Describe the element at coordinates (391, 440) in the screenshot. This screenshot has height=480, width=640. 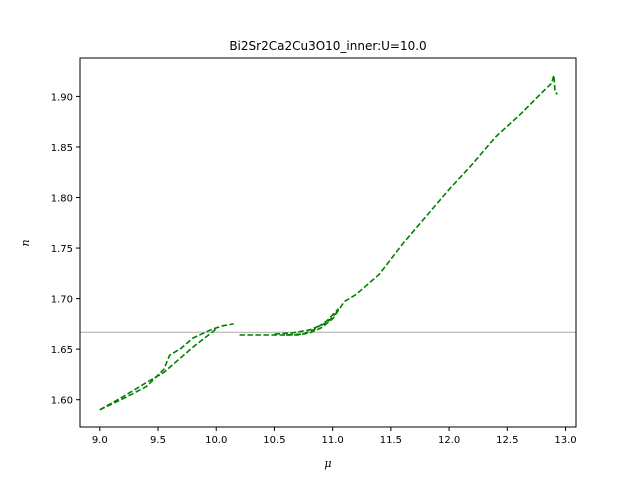
I see `x-tick-label: 11.5` at that location.